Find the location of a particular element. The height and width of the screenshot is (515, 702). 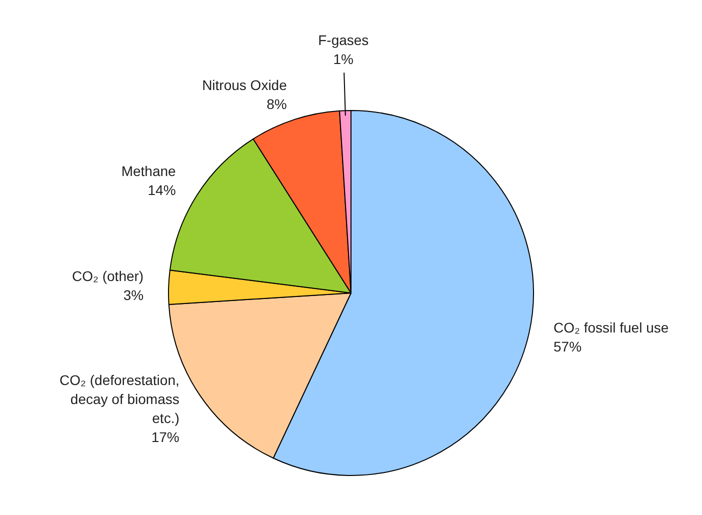

data-label: 8% is located at coordinates (276, 104).